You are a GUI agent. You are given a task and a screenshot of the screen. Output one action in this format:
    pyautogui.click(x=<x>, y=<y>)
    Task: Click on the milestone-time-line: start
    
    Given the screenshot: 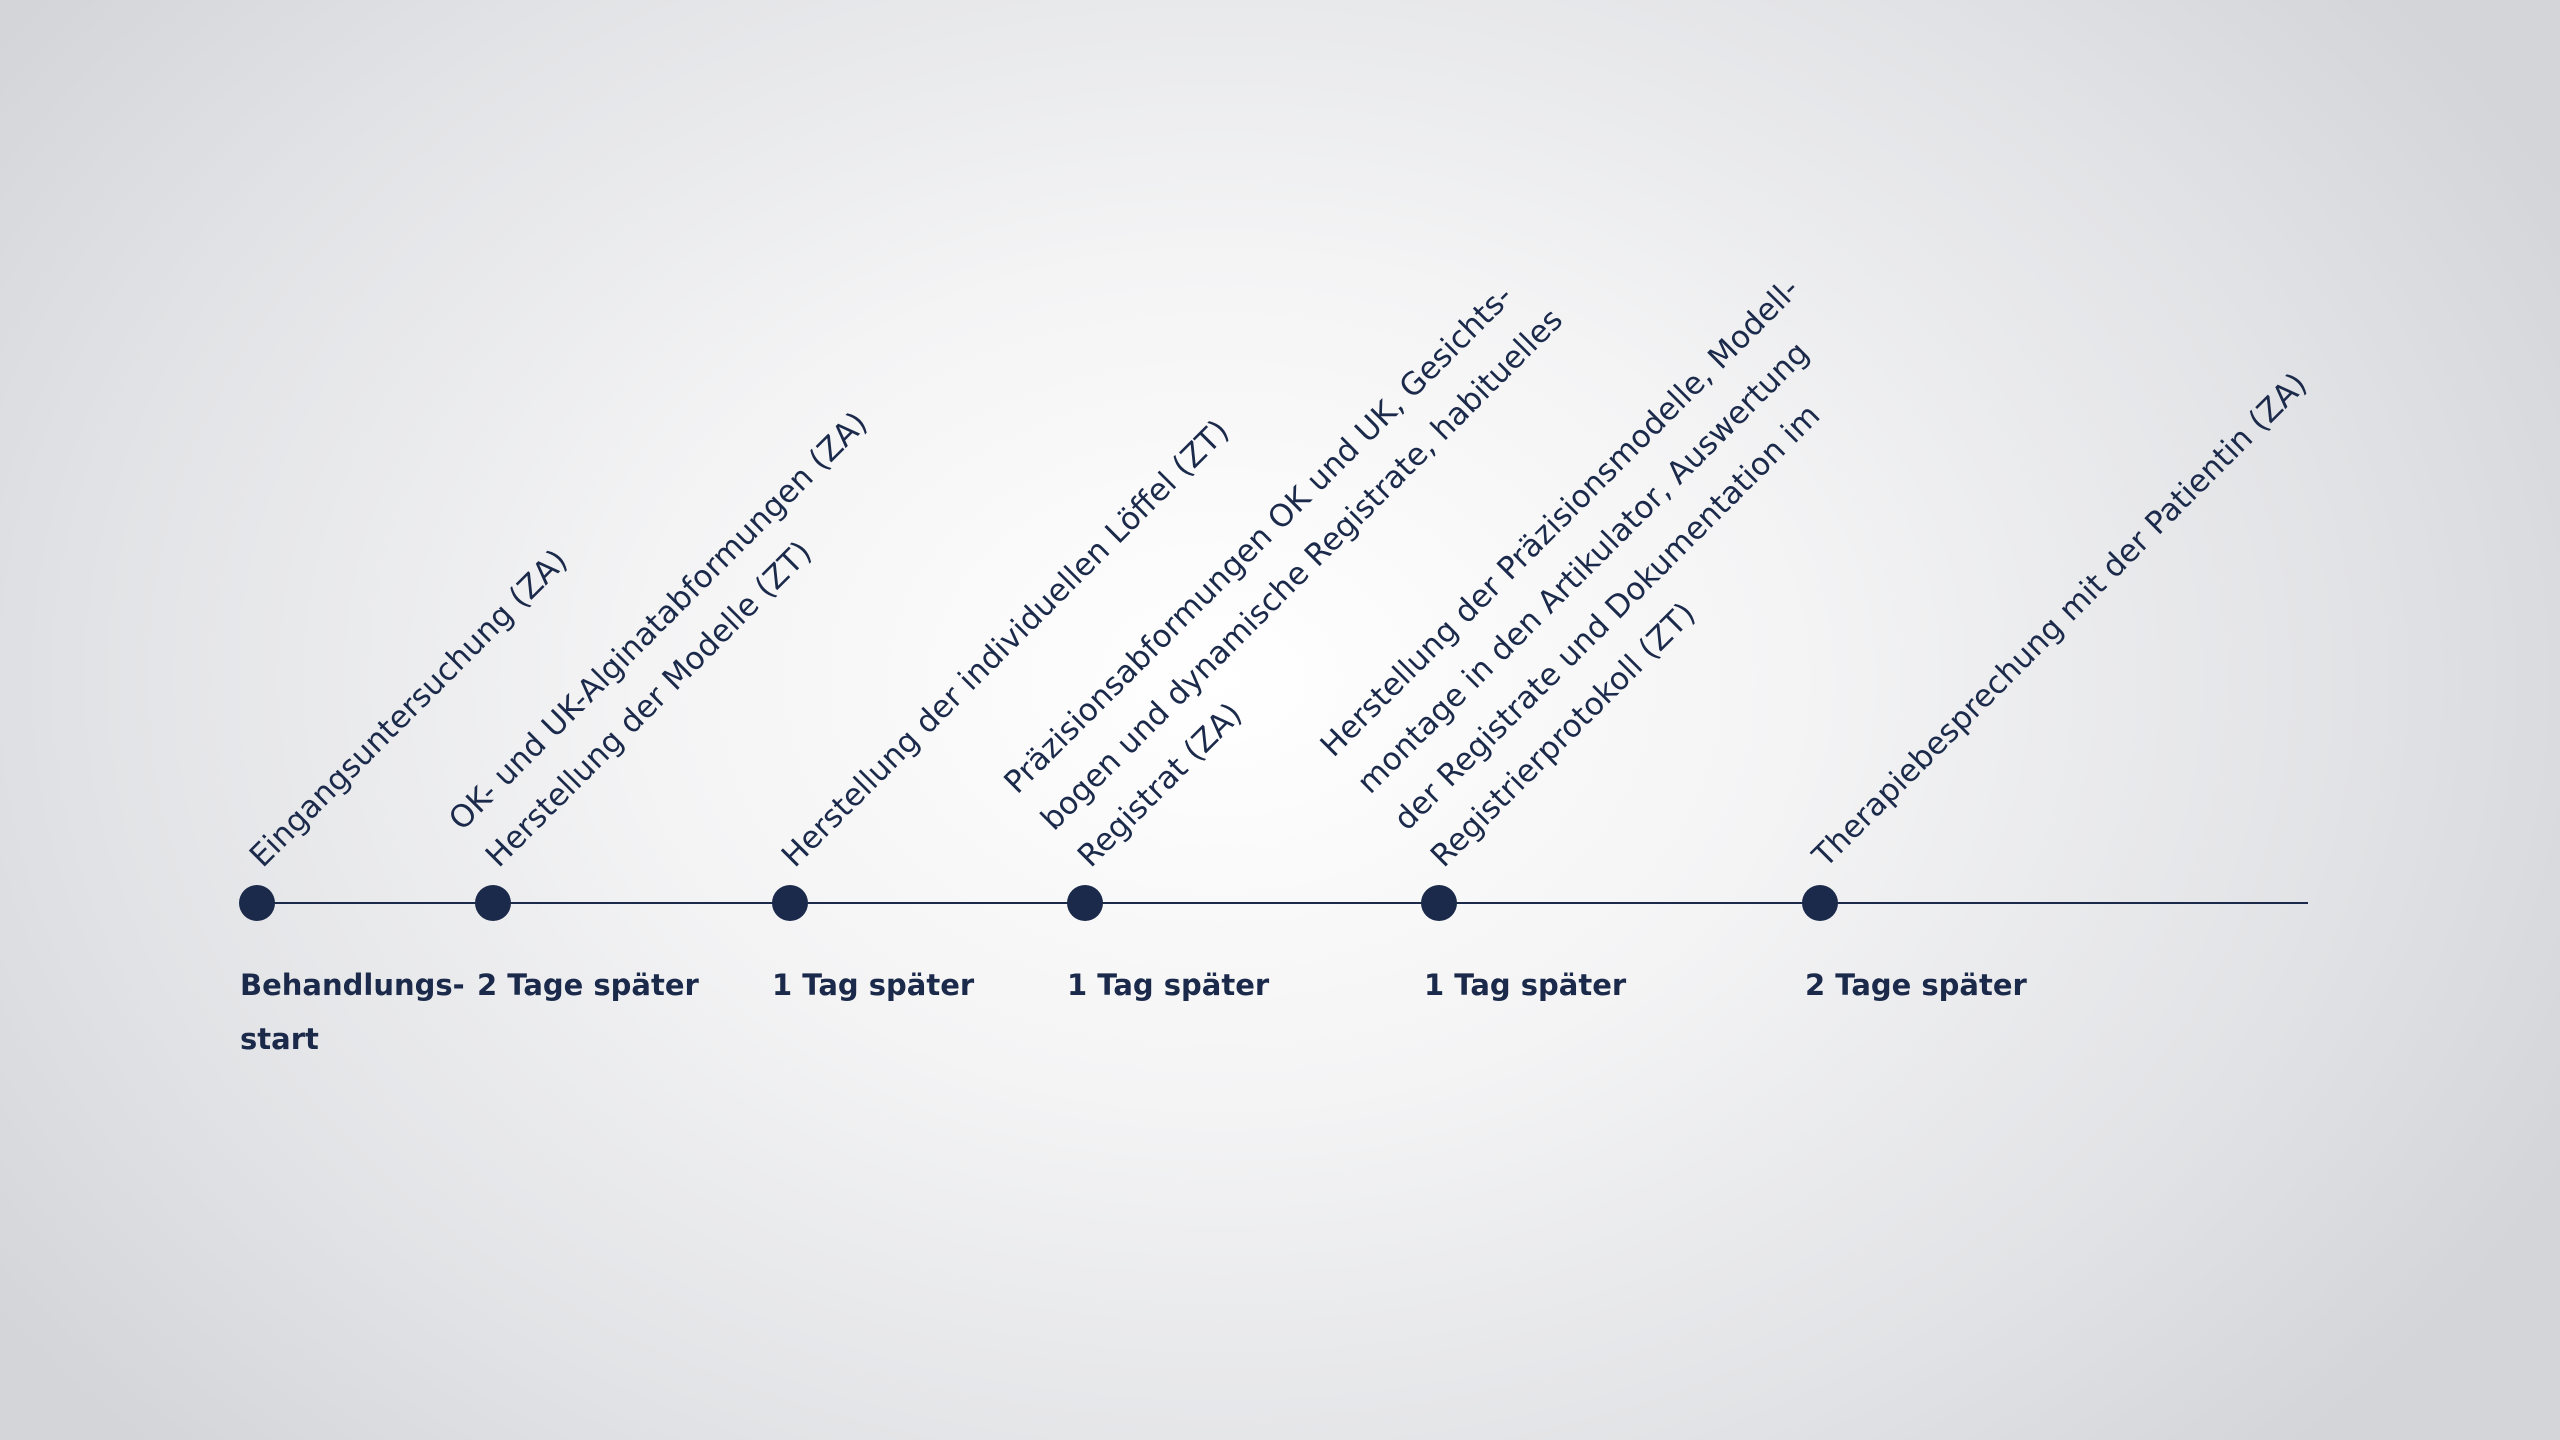 What is the action you would take?
    pyautogui.click(x=279, y=1039)
    